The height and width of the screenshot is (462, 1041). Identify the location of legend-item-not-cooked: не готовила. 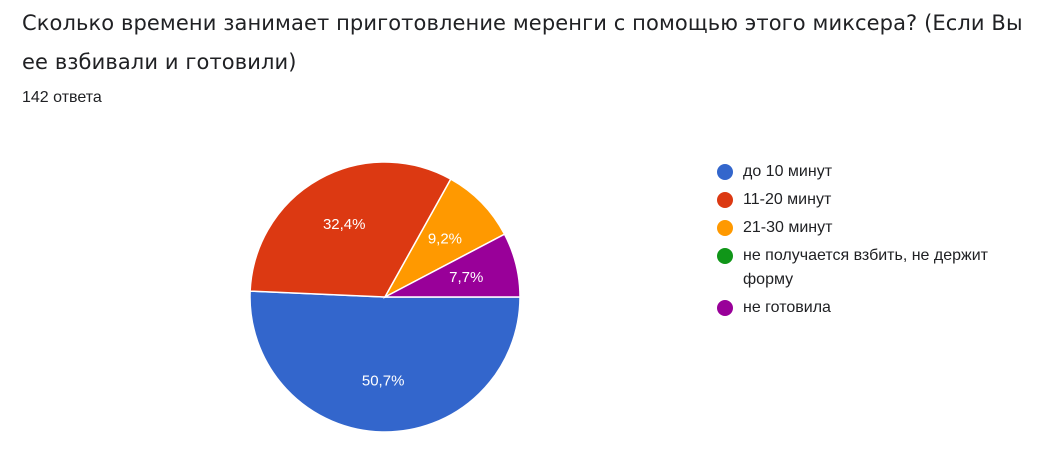
(877, 308).